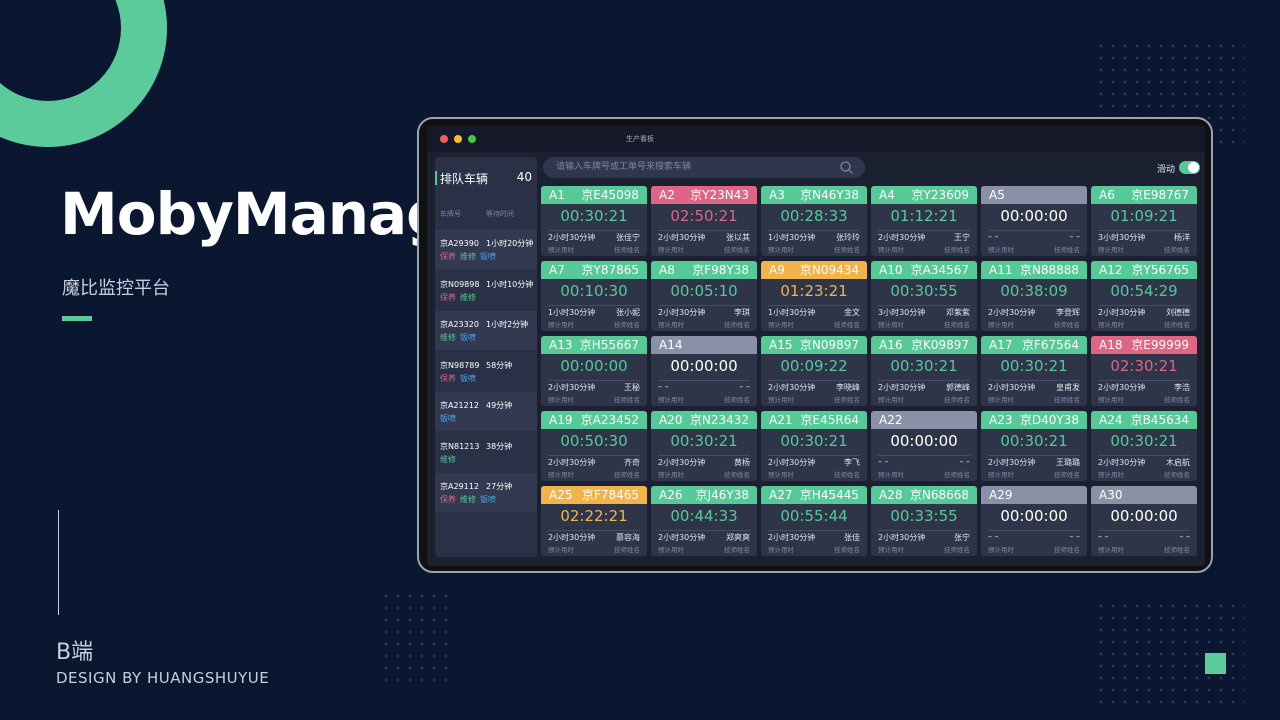  Describe the element at coordinates (594, 296) in the screenshot. I see `bay-card: A7 京Y87865 00:10:30 1小时30分钟 张小妮 预计用时 技师姓名` at that location.